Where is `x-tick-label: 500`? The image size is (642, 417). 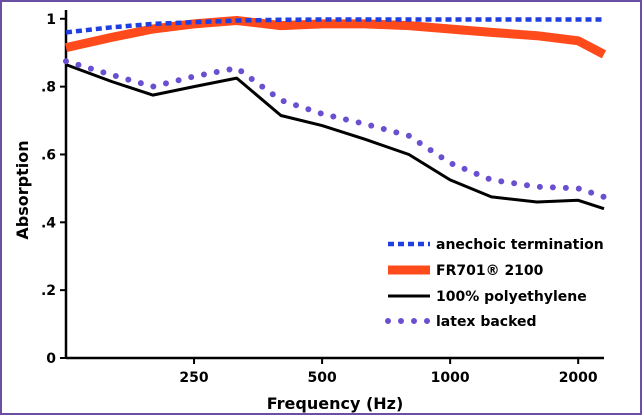
x-tick-label: 500 is located at coordinates (321, 378).